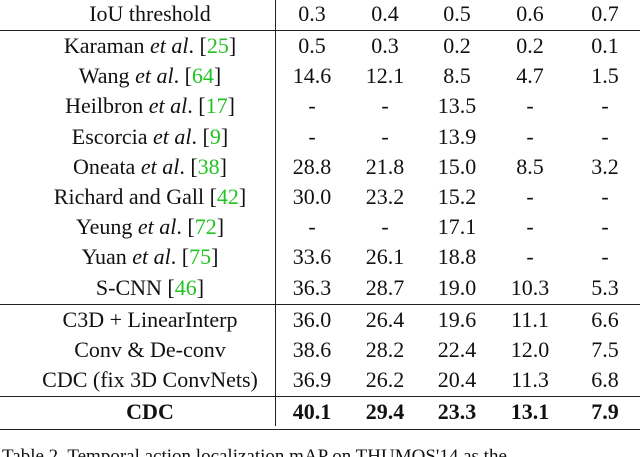  I want to click on citation: 75, so click(200, 257).